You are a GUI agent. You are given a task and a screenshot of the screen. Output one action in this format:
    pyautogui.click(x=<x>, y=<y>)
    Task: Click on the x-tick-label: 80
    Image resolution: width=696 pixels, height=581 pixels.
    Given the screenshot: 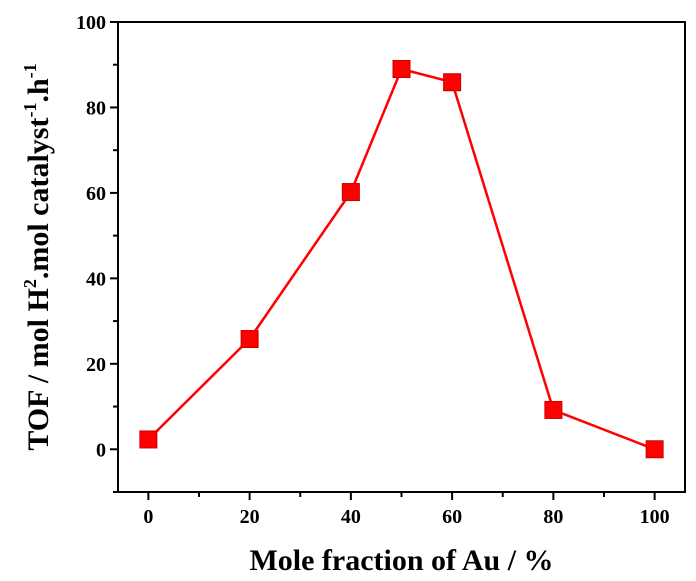 What is the action you would take?
    pyautogui.click(x=553, y=517)
    